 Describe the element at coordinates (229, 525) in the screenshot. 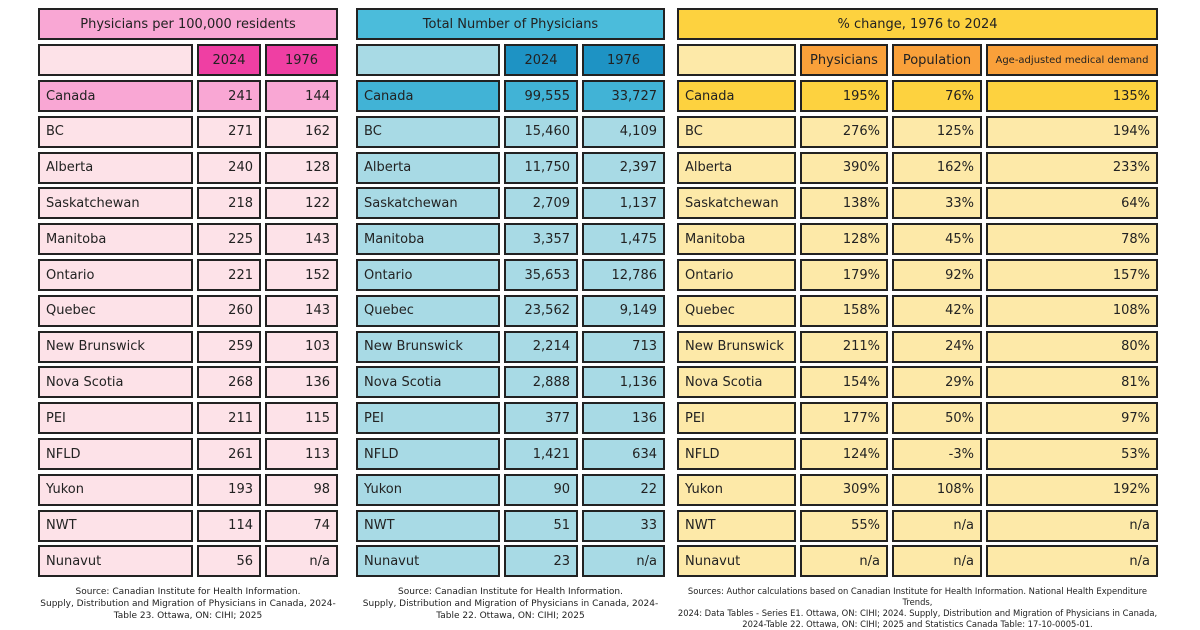

I see `cell-value: 114` at that location.